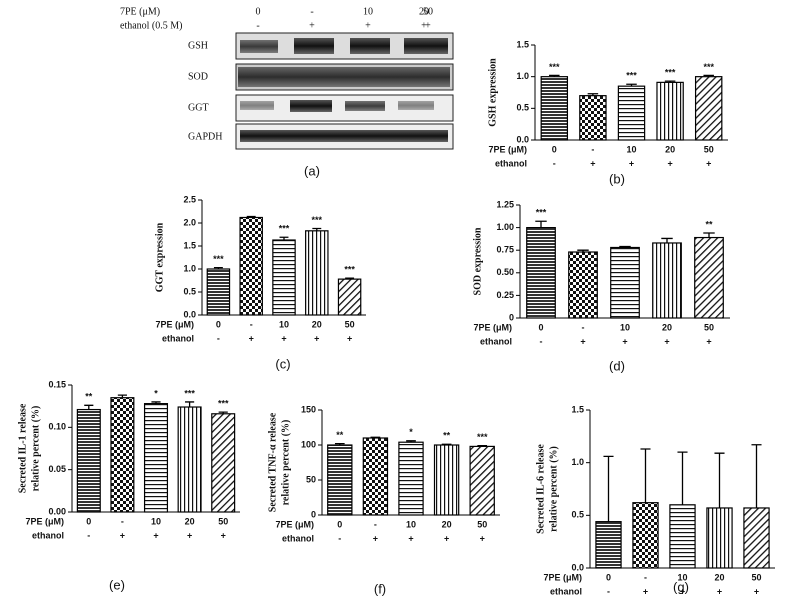 Image resolution: width=796 pixels, height=605 pixels. Describe the element at coordinates (151, 25) in the screenshot. I see `blot-row-title: ethanol (0.5 M)` at that location.